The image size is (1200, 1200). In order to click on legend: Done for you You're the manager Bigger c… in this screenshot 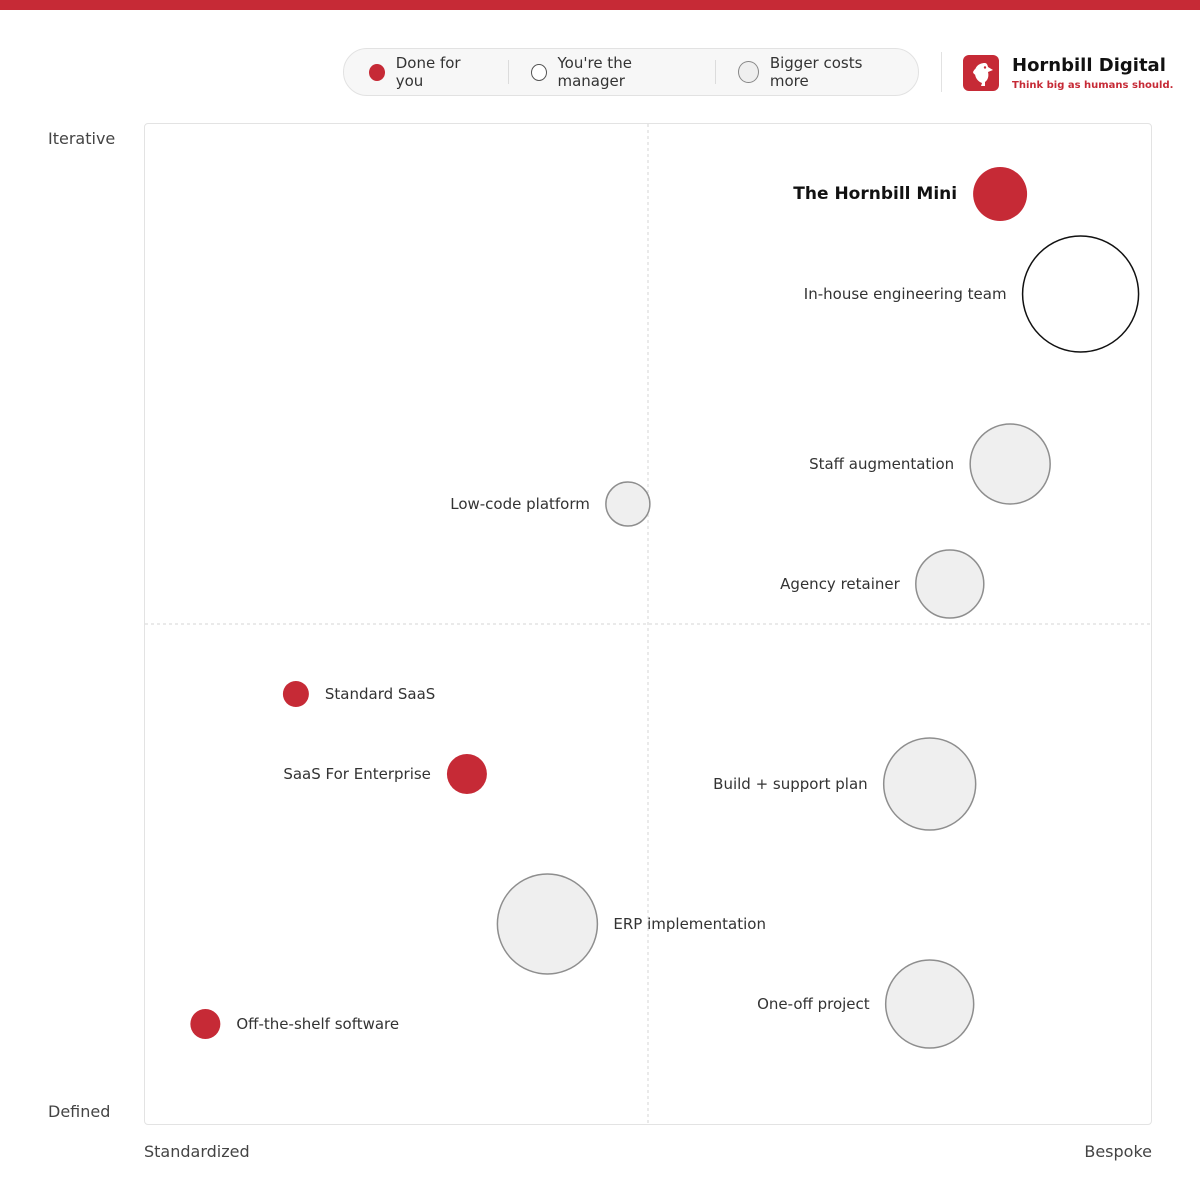, I will do `click(631, 72)`.